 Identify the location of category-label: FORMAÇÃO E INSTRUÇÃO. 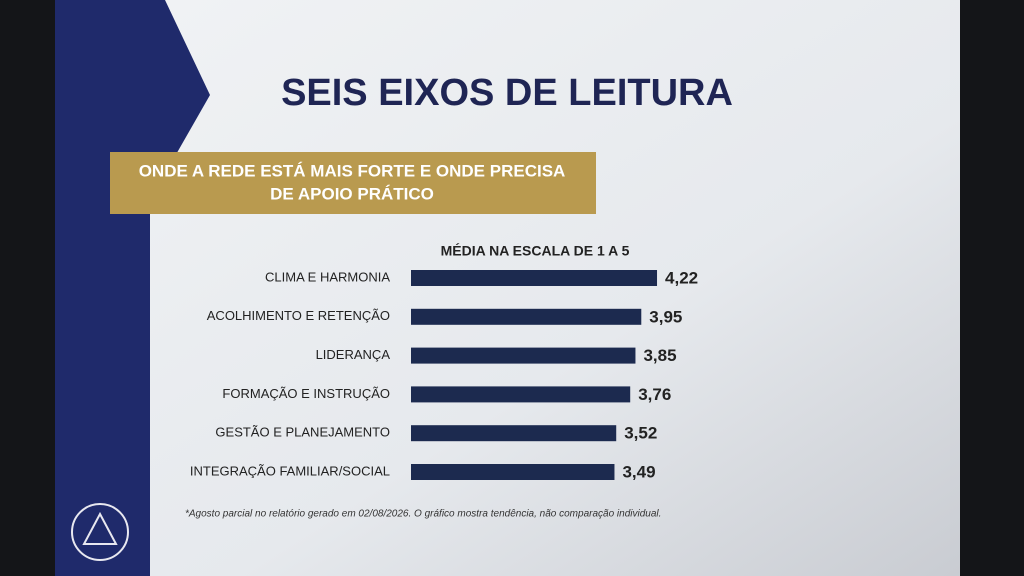
(306, 393).